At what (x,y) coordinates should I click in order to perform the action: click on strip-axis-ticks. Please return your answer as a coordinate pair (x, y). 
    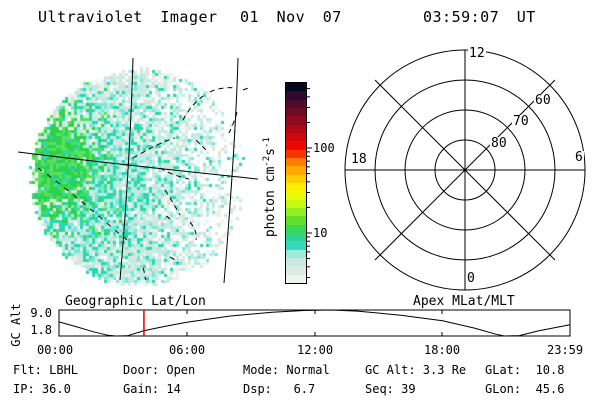
    Looking at the image, I should click on (314, 323).